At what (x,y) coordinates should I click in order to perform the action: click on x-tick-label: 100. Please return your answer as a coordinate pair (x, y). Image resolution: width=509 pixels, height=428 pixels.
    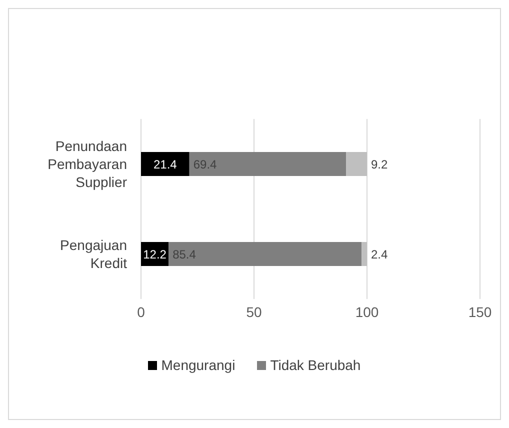
    Looking at the image, I should click on (367, 312).